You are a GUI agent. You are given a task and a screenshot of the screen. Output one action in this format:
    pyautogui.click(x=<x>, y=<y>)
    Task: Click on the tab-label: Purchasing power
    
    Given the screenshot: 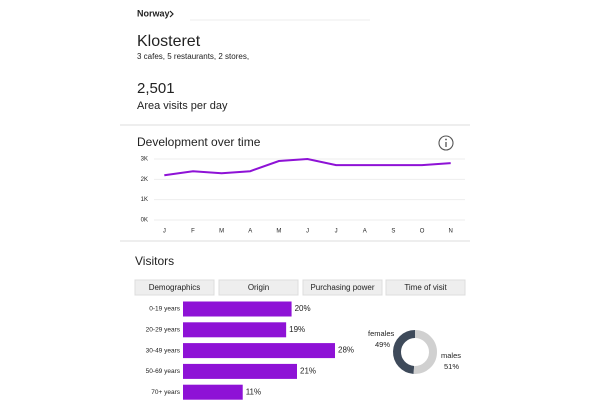 What is the action you would take?
    pyautogui.click(x=342, y=287)
    